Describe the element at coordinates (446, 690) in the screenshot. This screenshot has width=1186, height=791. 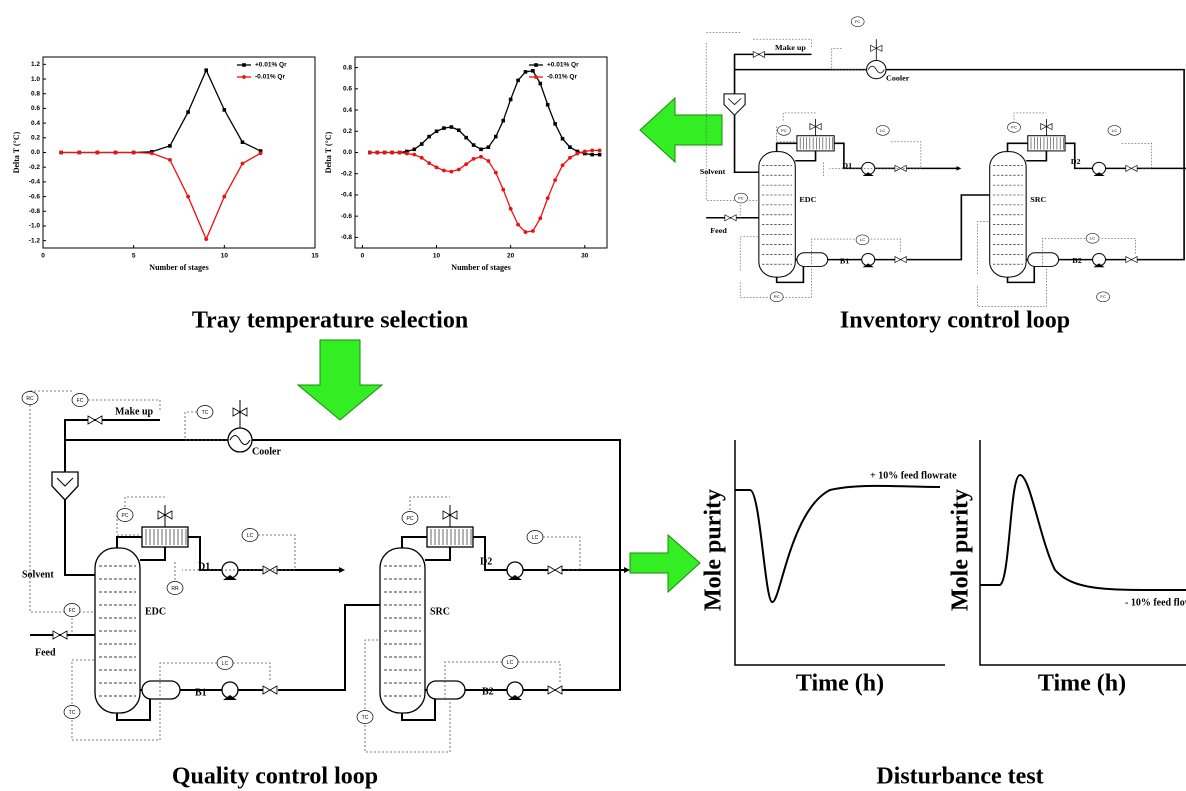
I see `reboiler` at that location.